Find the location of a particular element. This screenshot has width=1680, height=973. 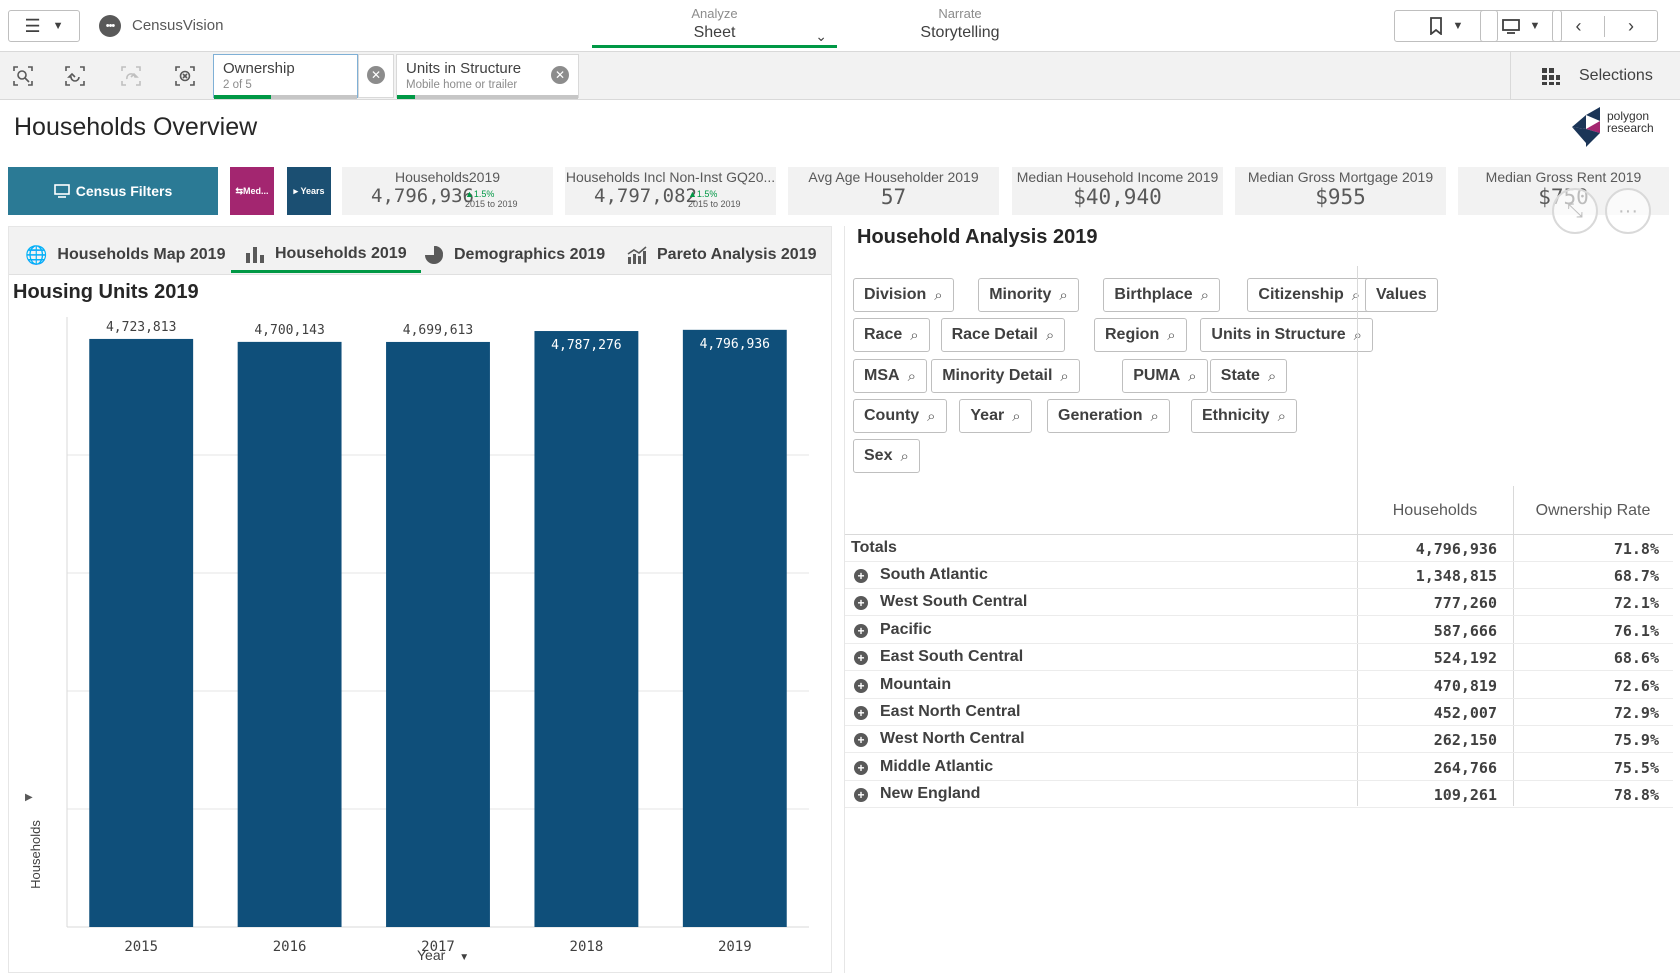

tab-demographics: Demographics 2019 is located at coordinates (514, 255).